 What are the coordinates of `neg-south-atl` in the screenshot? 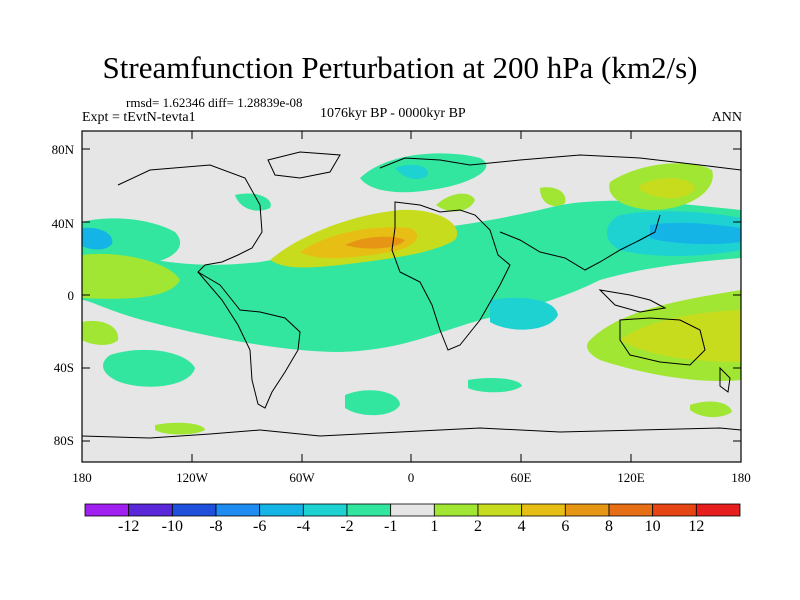 It's located at (372, 403).